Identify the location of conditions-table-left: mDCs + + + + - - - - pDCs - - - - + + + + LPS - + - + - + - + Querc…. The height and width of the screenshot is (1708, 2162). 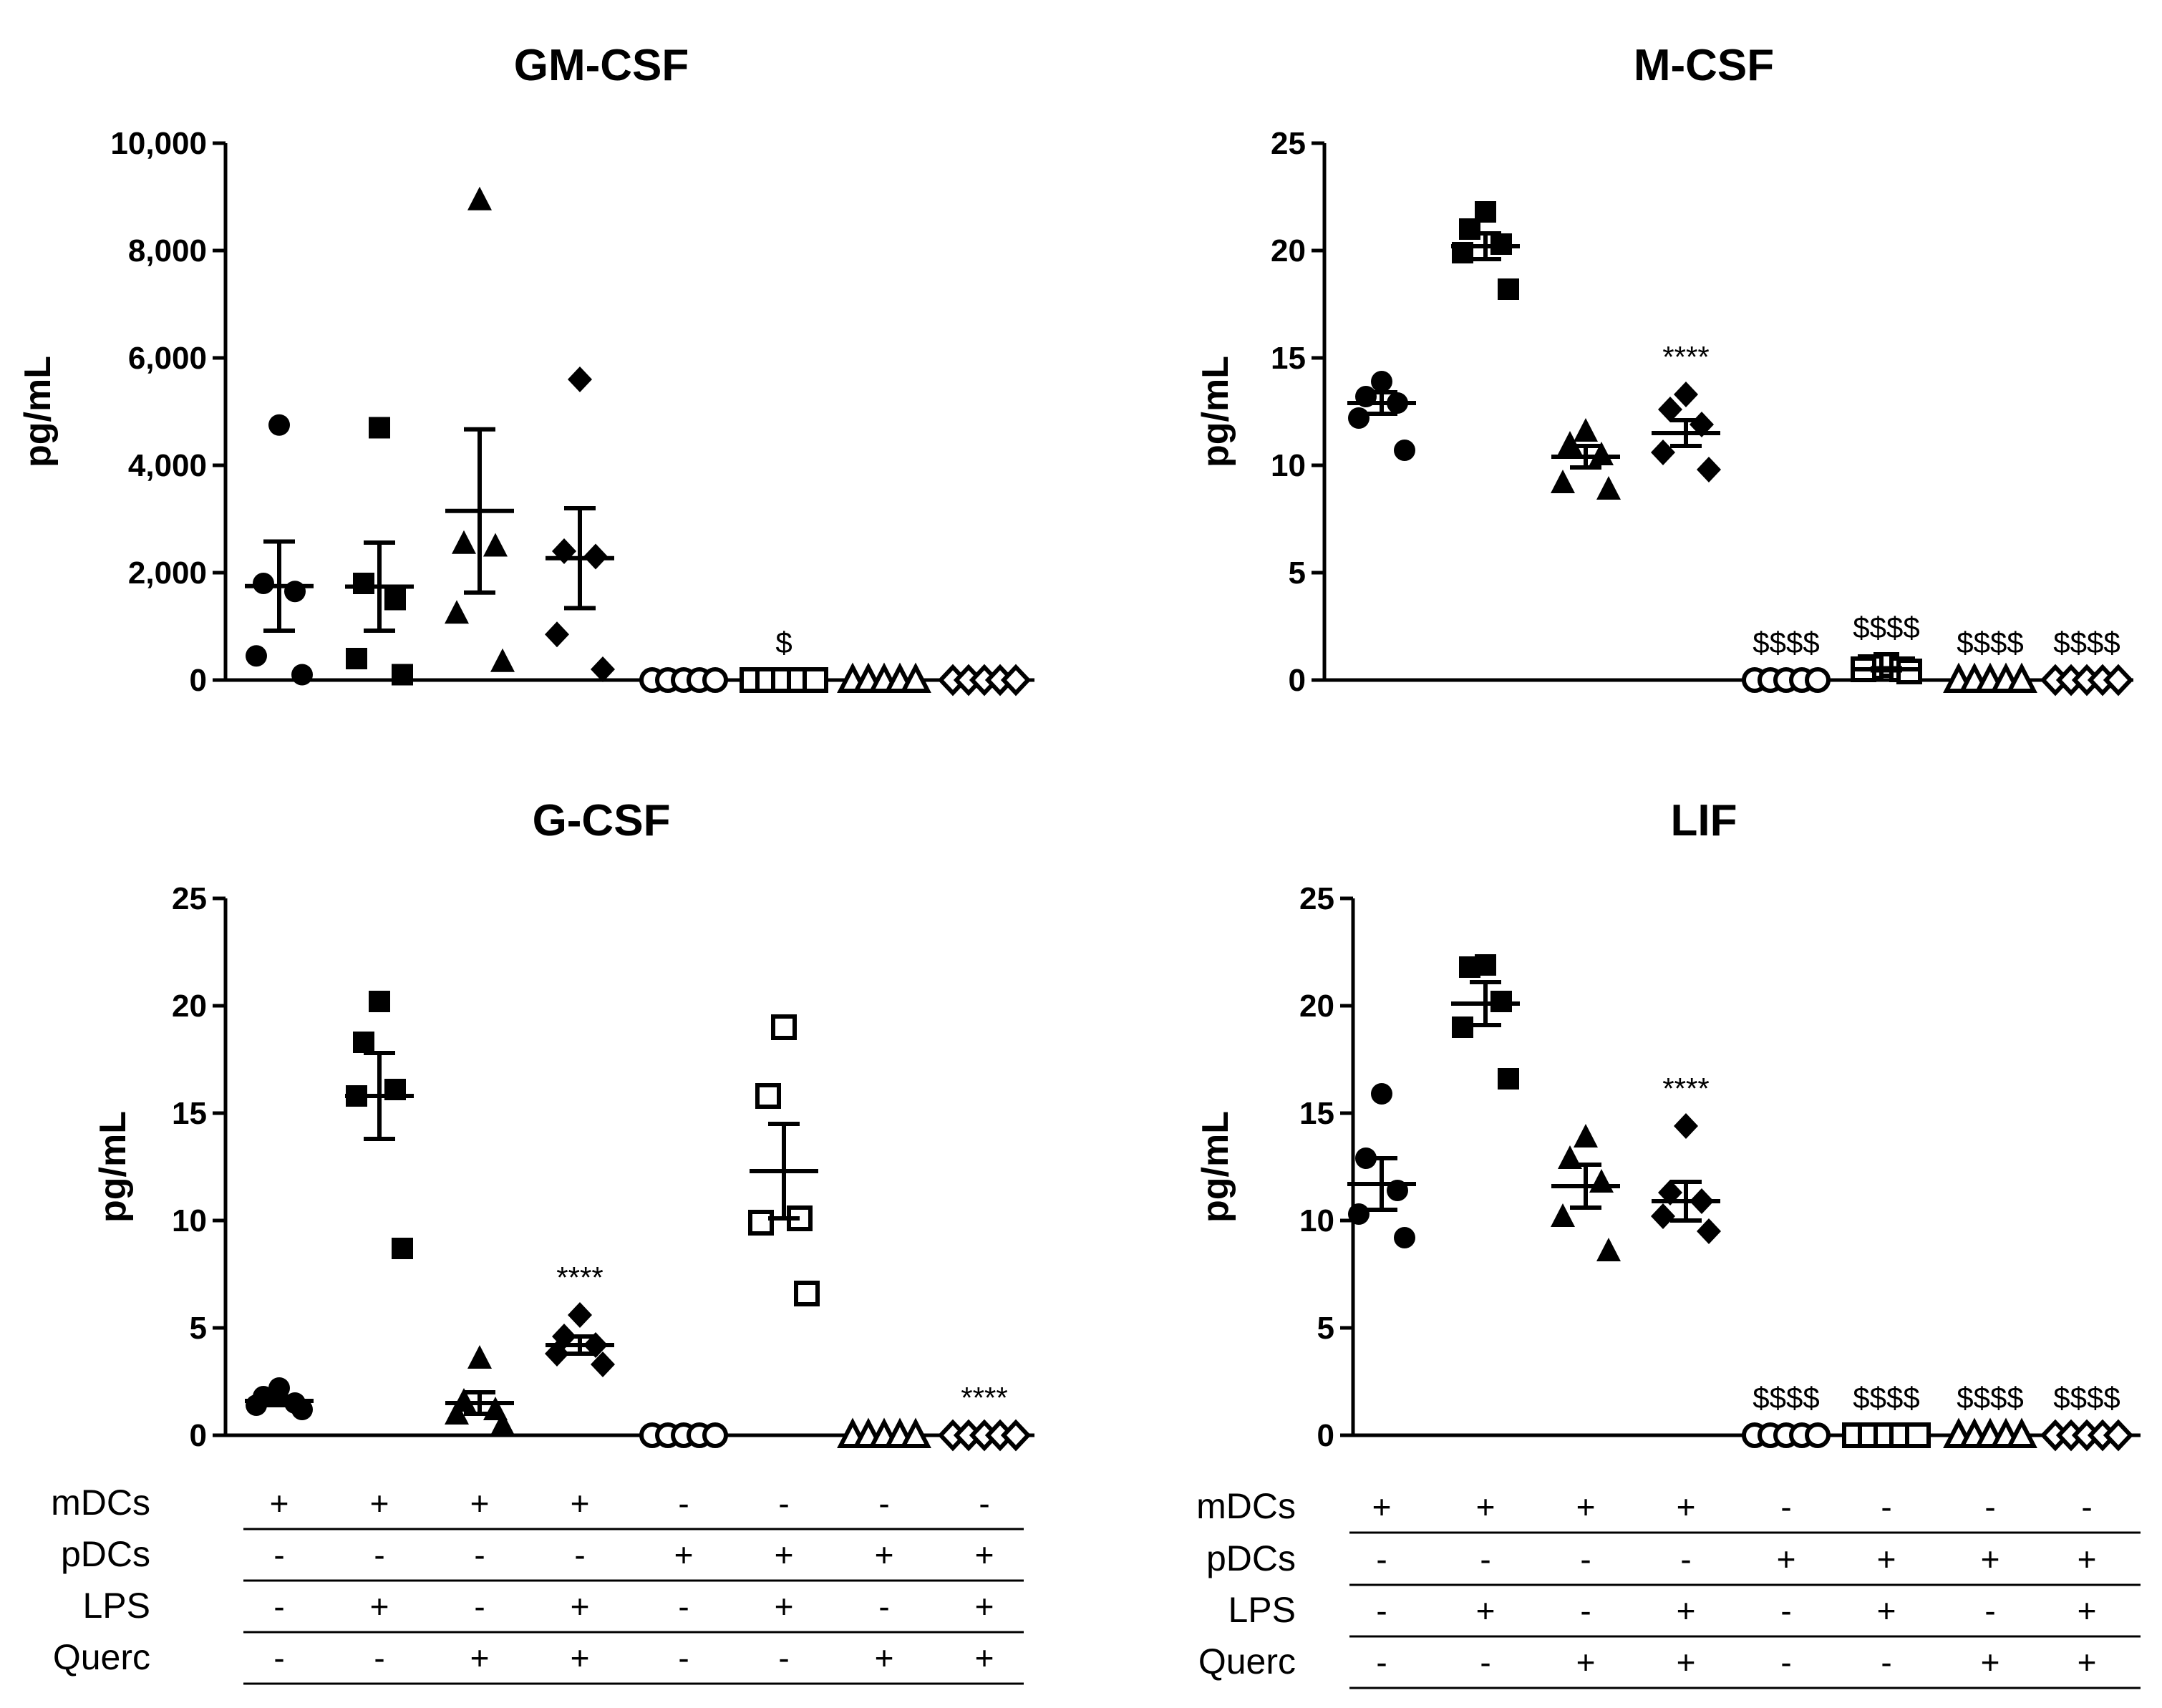
(538, 1584).